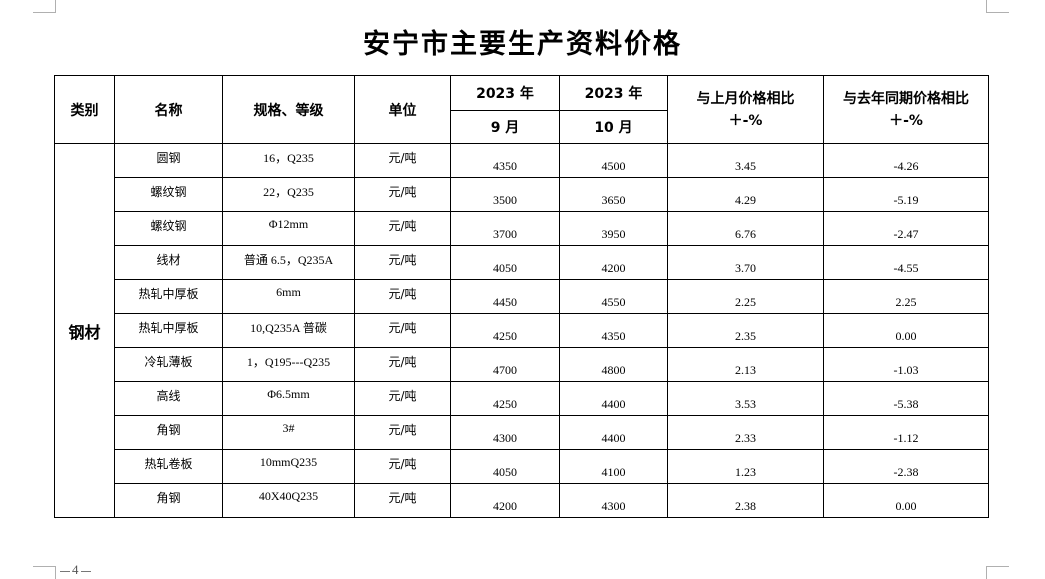 This screenshot has height=579, width=1045. What do you see at coordinates (906, 160) in the screenshot?
I see `yoy-change-cell: -4.26` at bounding box center [906, 160].